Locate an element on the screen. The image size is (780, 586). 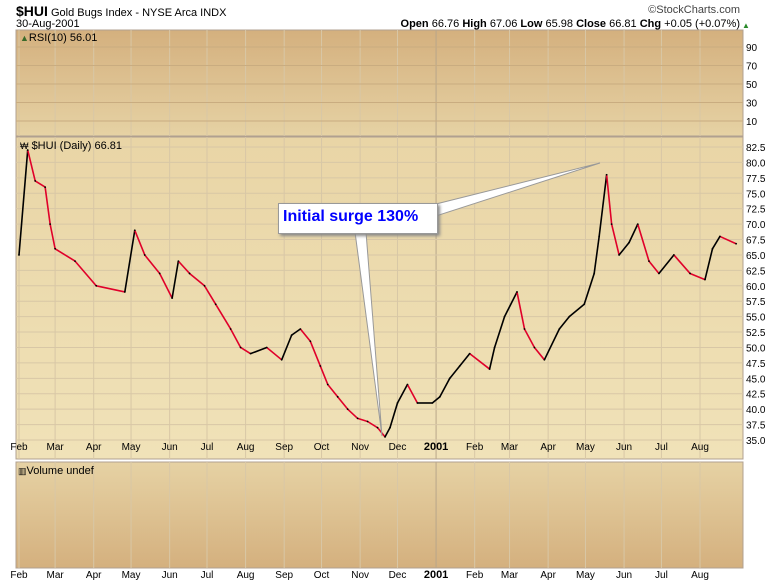
up-arrow-icon: ▲ is located at coordinates (746, 25).